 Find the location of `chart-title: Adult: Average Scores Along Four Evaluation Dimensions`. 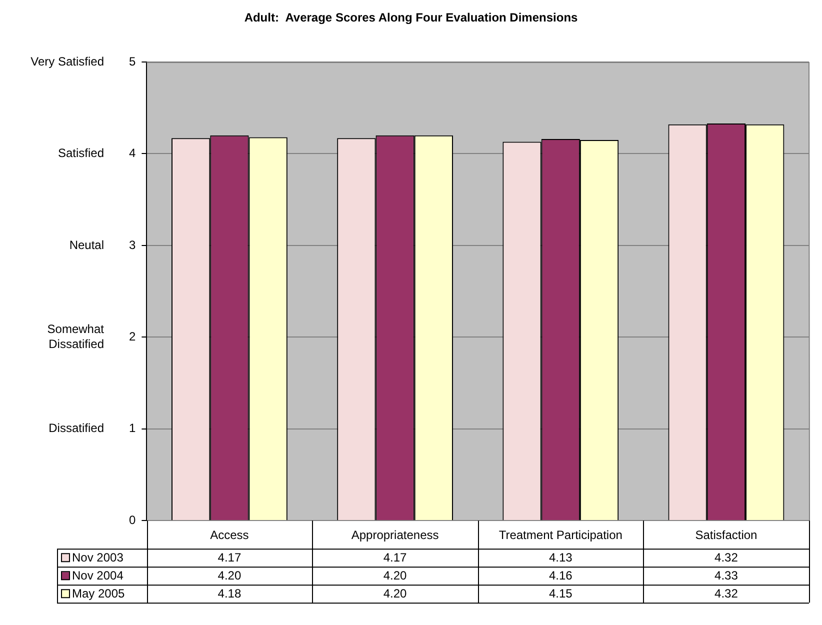

chart-title: Adult: Average Scores Along Four Evaluation Dimensions is located at coordinates (411, 17).